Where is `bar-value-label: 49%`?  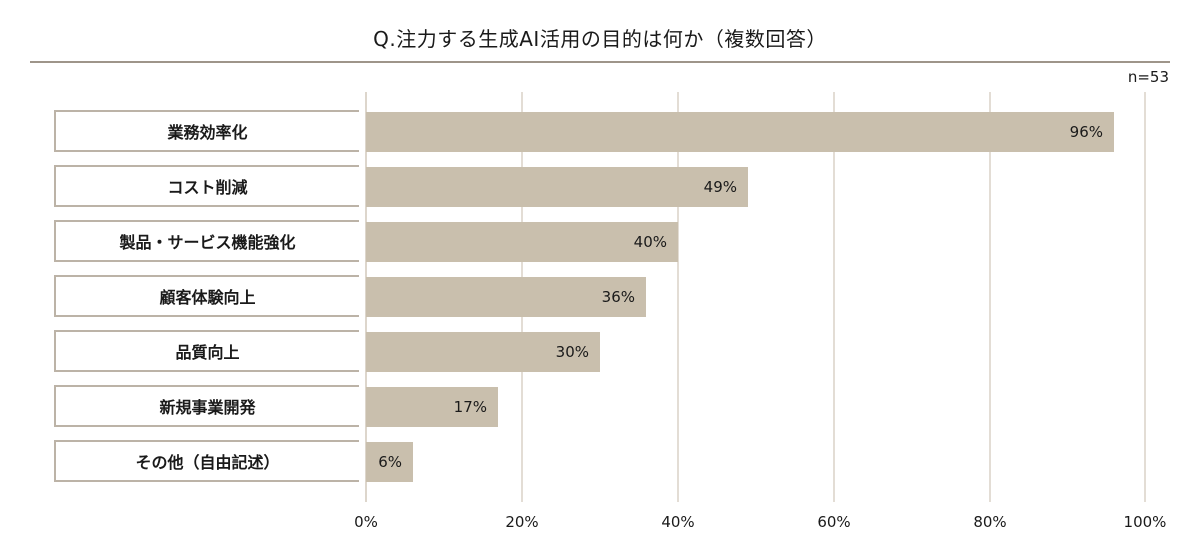 bar-value-label: 49% is located at coordinates (720, 187).